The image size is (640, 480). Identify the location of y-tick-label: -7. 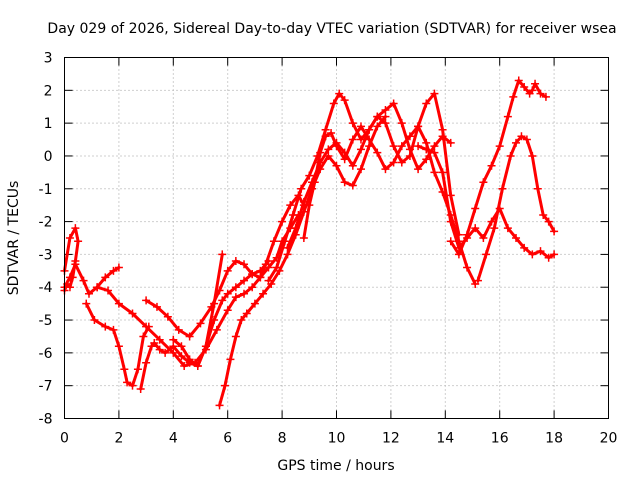
(46, 387).